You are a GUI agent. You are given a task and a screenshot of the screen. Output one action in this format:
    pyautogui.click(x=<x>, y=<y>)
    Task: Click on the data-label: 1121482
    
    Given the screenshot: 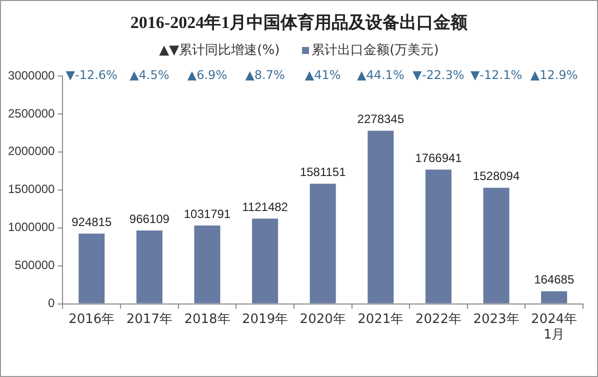 What is the action you would take?
    pyautogui.click(x=265, y=207)
    